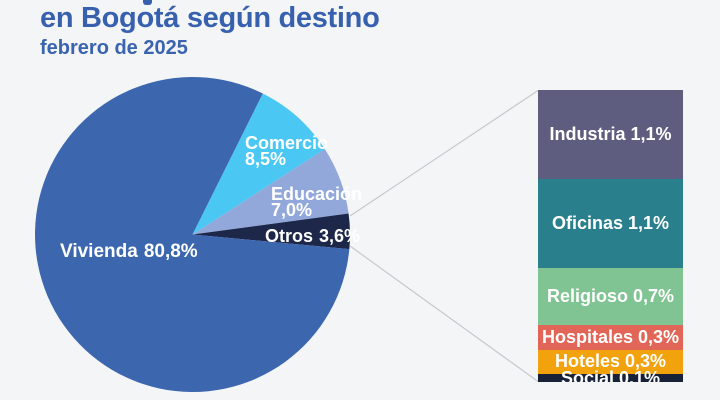 This screenshot has height=400, width=720. I want to click on pie-label-comercio: Comercio 8,5%, so click(287, 151).